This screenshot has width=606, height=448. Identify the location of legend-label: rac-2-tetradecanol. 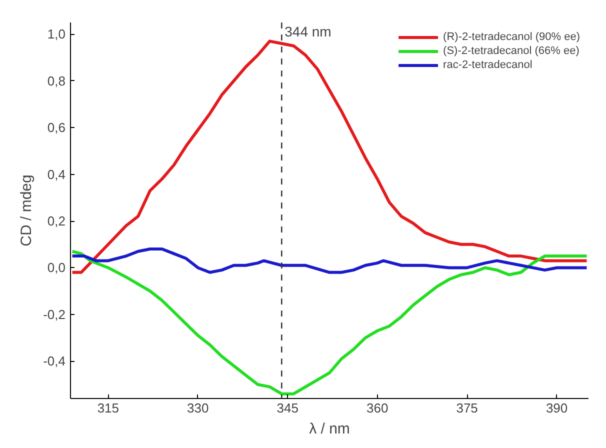
(487, 65).